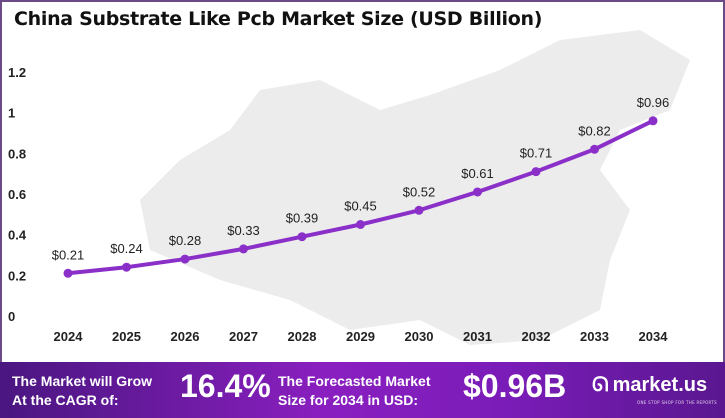  Describe the element at coordinates (477, 173) in the screenshot. I see `data-label: $0.61` at that location.